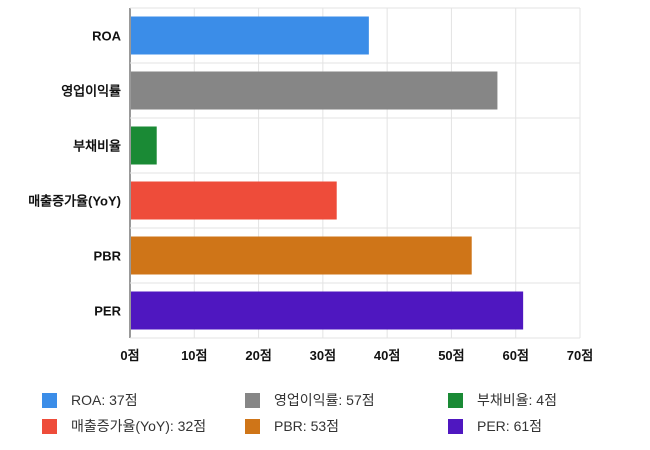 This screenshot has width=650, height=450. What do you see at coordinates (74, 201) in the screenshot?
I see `category-label: 매출증가율(YoY)` at bounding box center [74, 201].